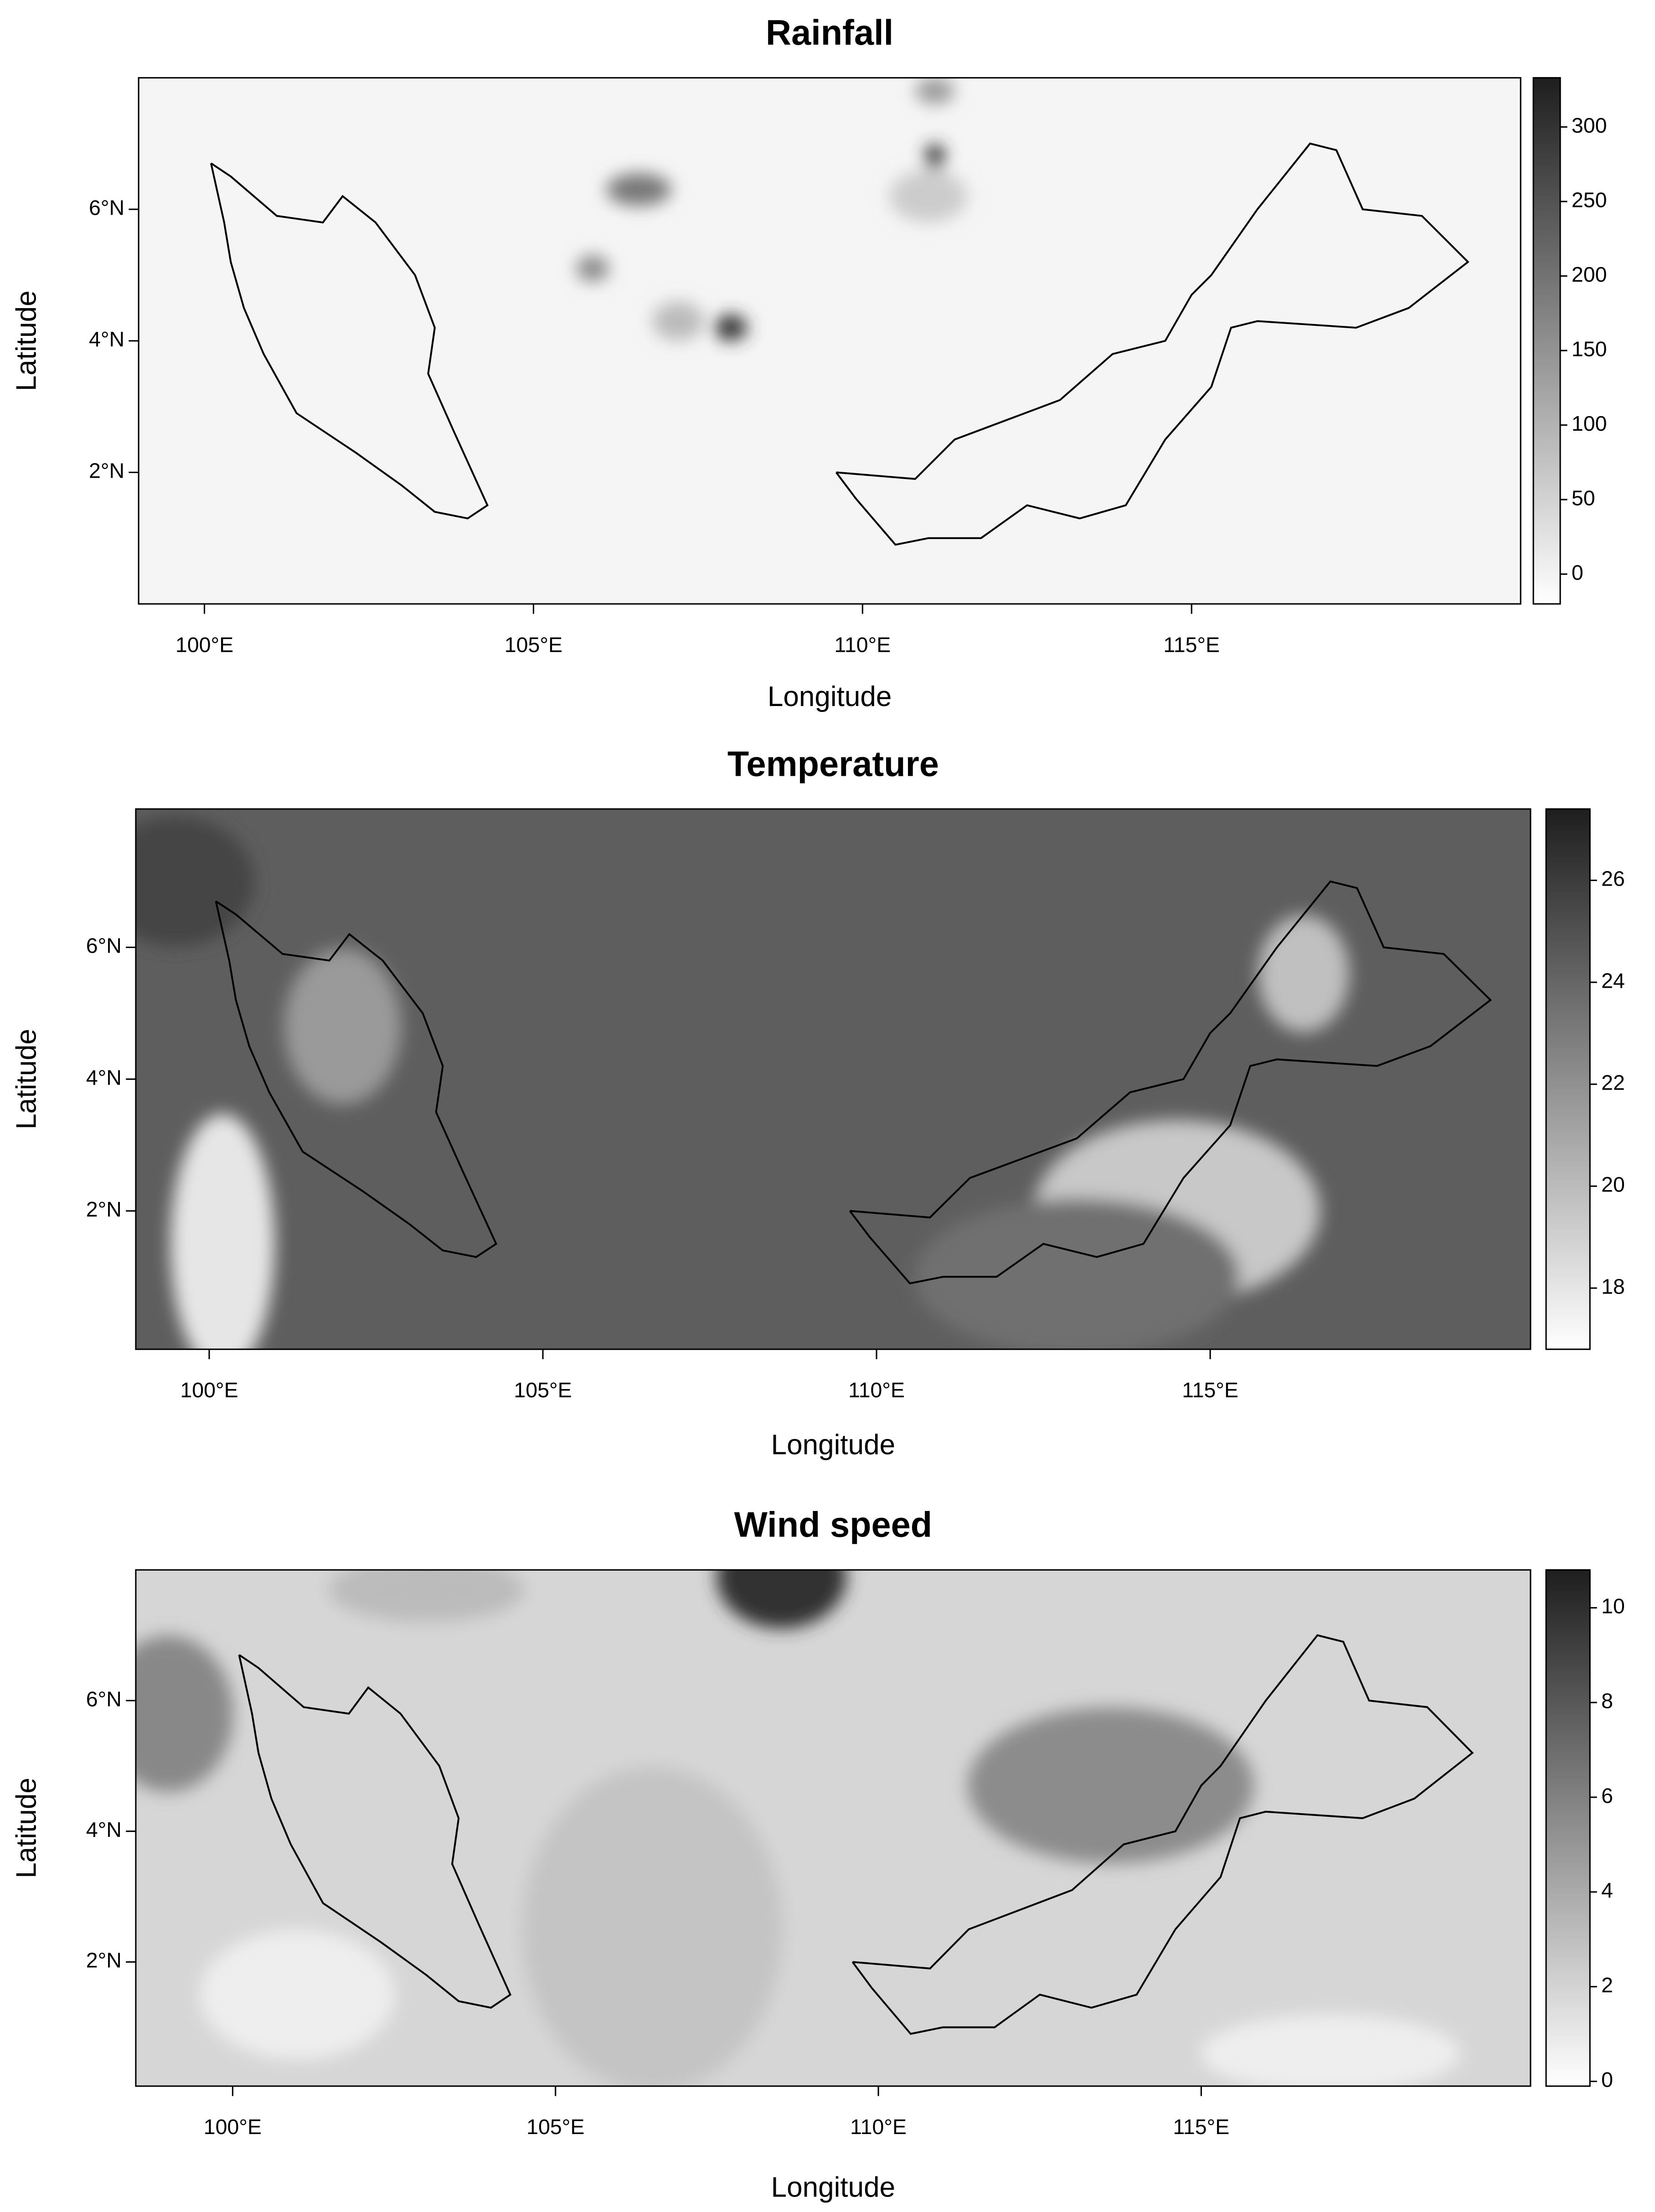 The image size is (1655, 2212). What do you see at coordinates (1607, 1795) in the screenshot?
I see `colorbar-tick-label: 6` at bounding box center [1607, 1795].